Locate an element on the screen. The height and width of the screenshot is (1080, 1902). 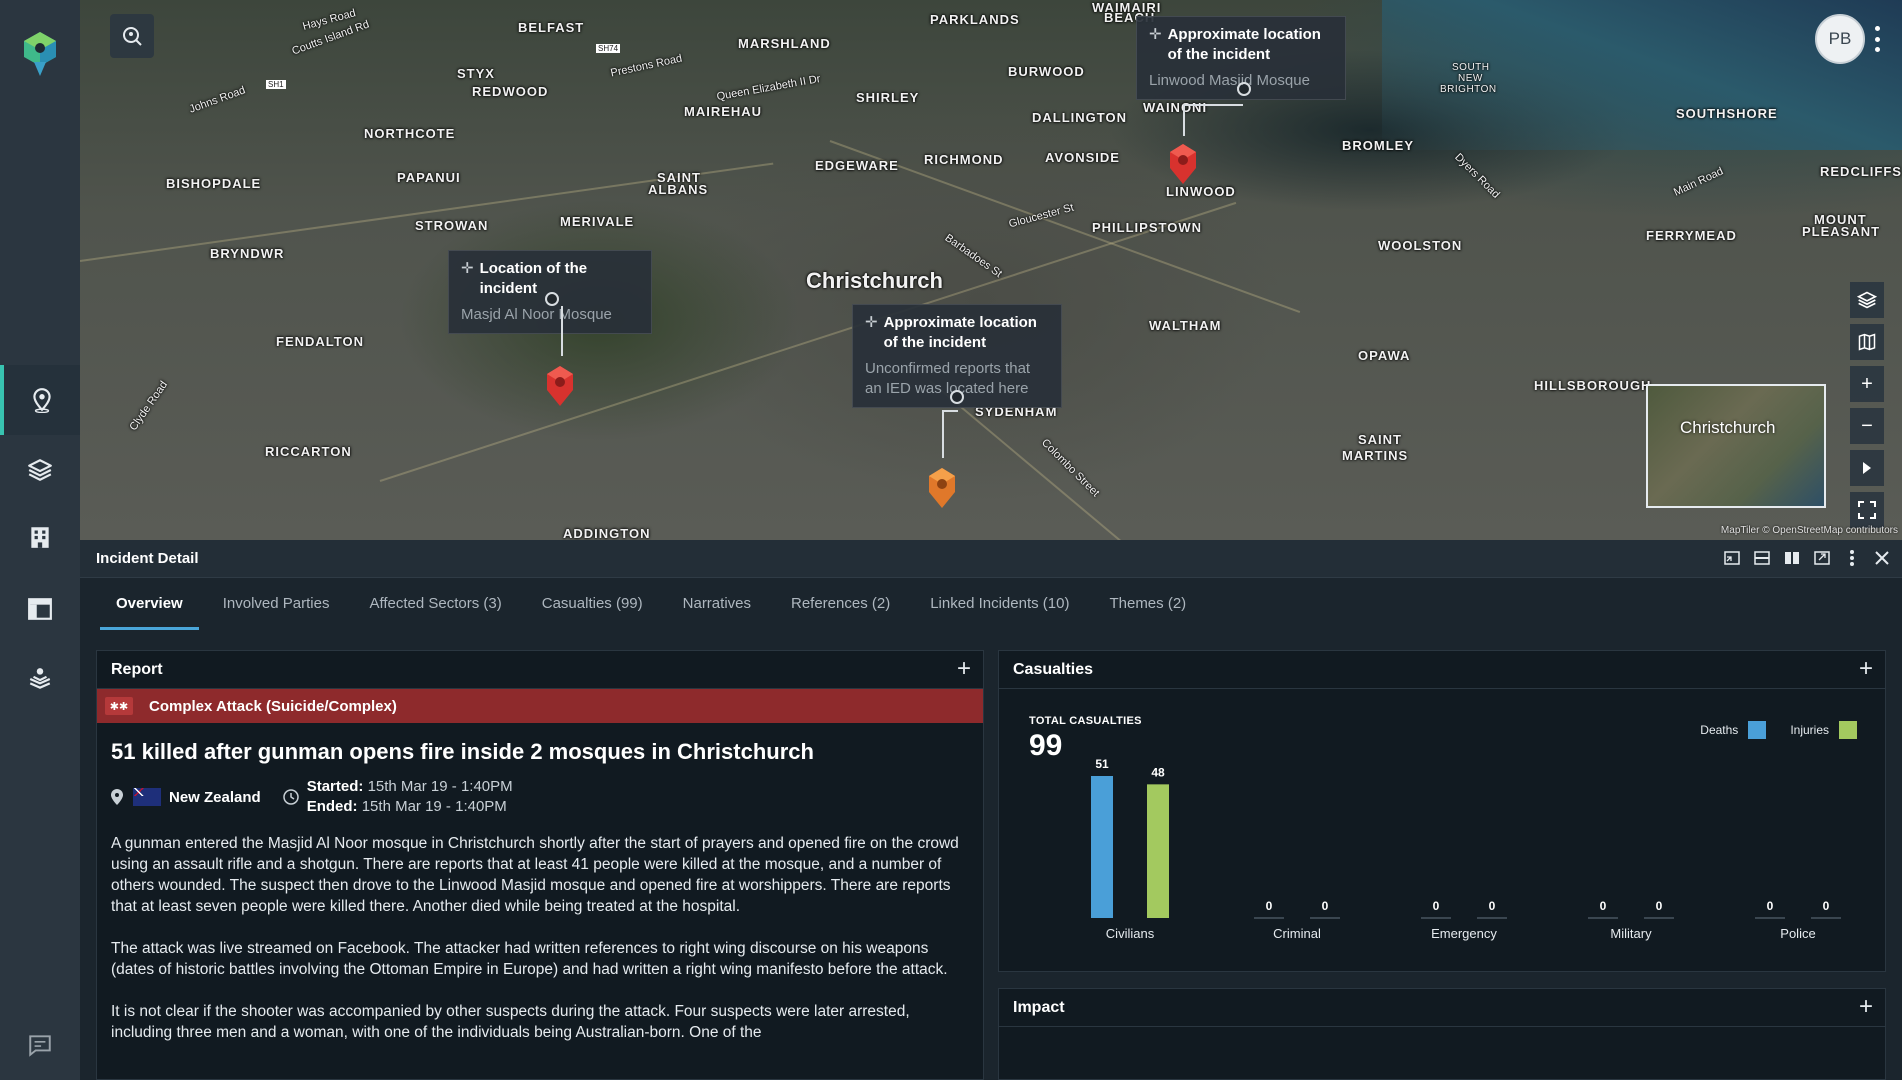
map-label: STROWAN is located at coordinates (452, 225).